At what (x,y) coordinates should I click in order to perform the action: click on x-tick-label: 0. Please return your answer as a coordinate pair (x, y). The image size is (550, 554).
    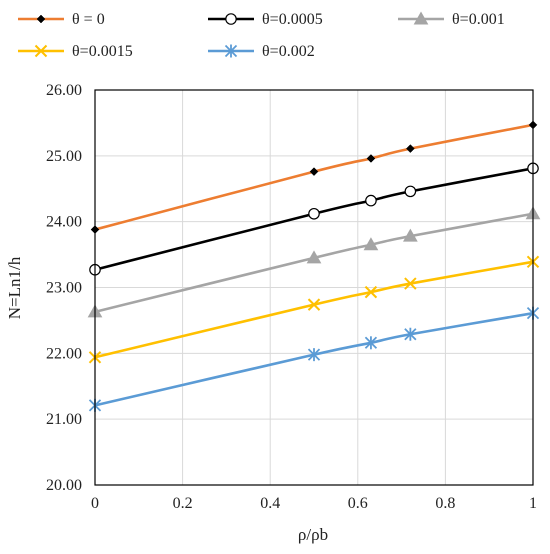
    Looking at the image, I should click on (95, 503).